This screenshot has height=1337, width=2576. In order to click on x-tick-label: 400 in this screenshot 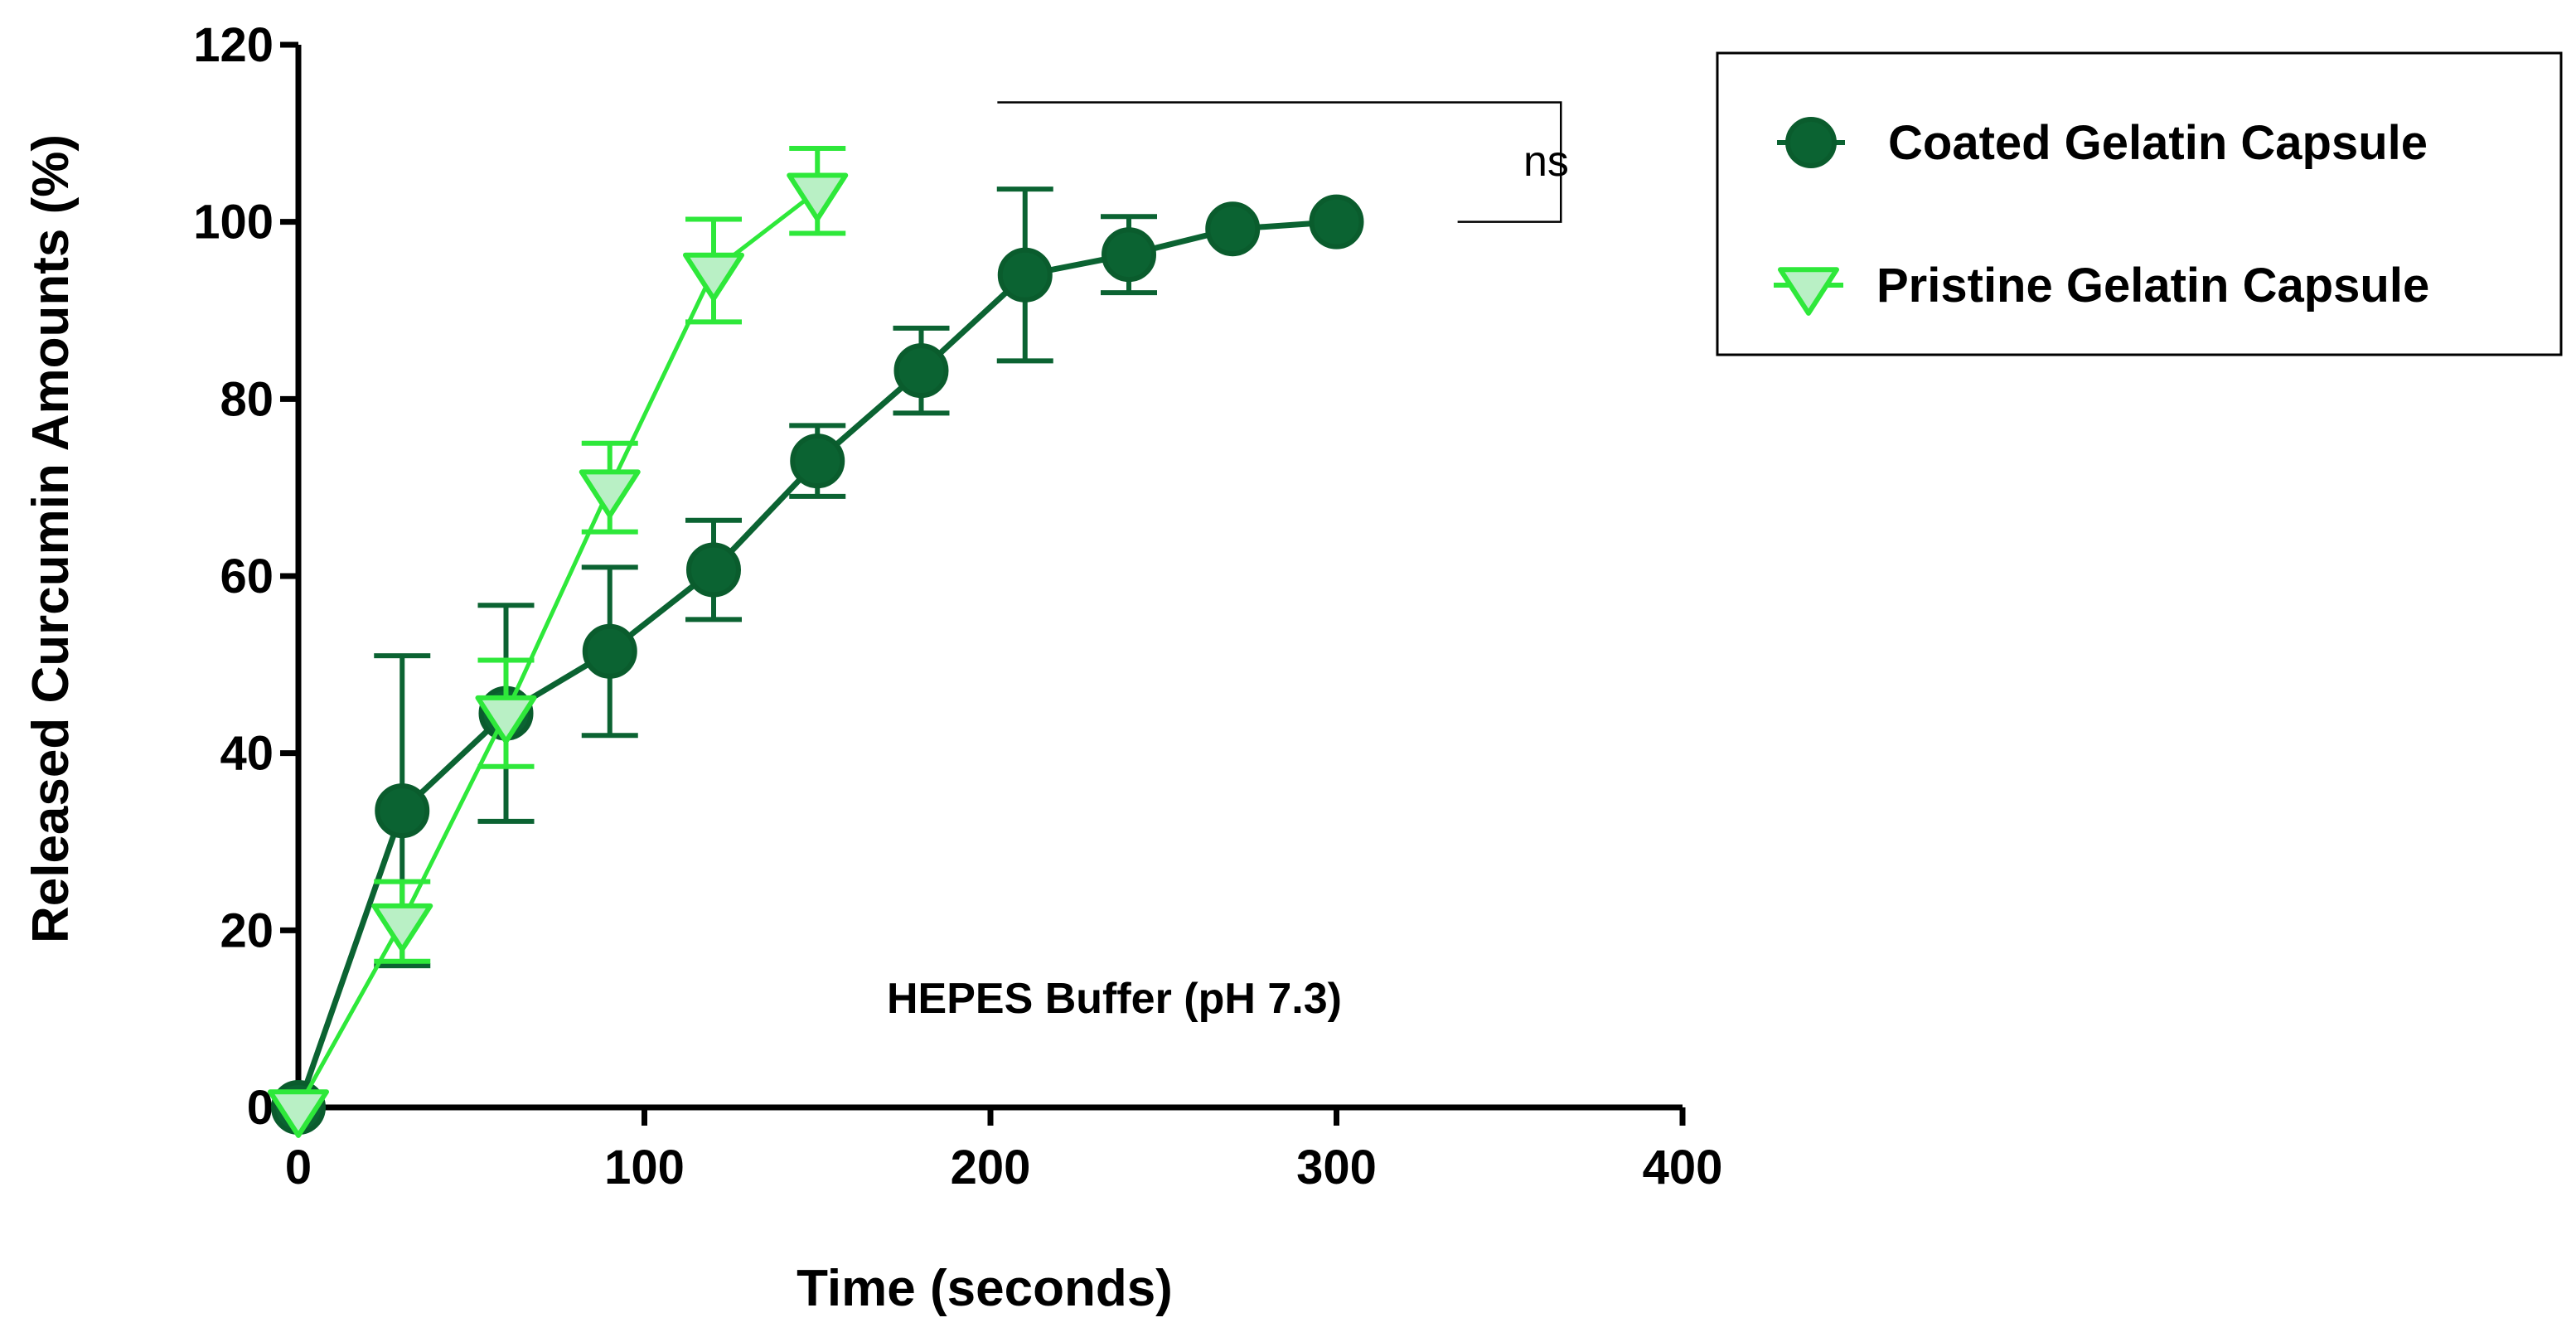, I will do `click(1683, 1168)`.